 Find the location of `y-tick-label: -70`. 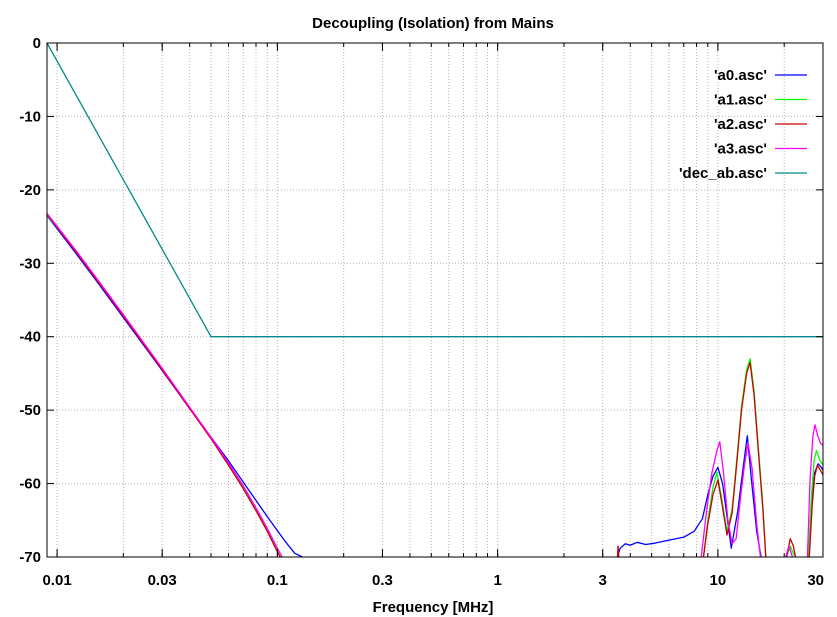

y-tick-label: -70 is located at coordinates (30, 557).